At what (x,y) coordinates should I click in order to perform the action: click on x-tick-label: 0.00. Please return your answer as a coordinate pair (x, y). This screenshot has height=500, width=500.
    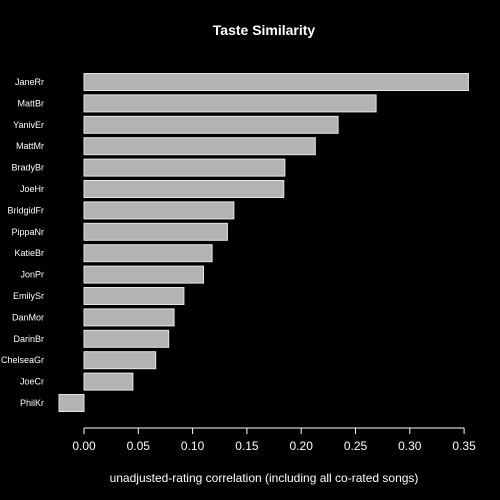
    Looking at the image, I should click on (84, 446).